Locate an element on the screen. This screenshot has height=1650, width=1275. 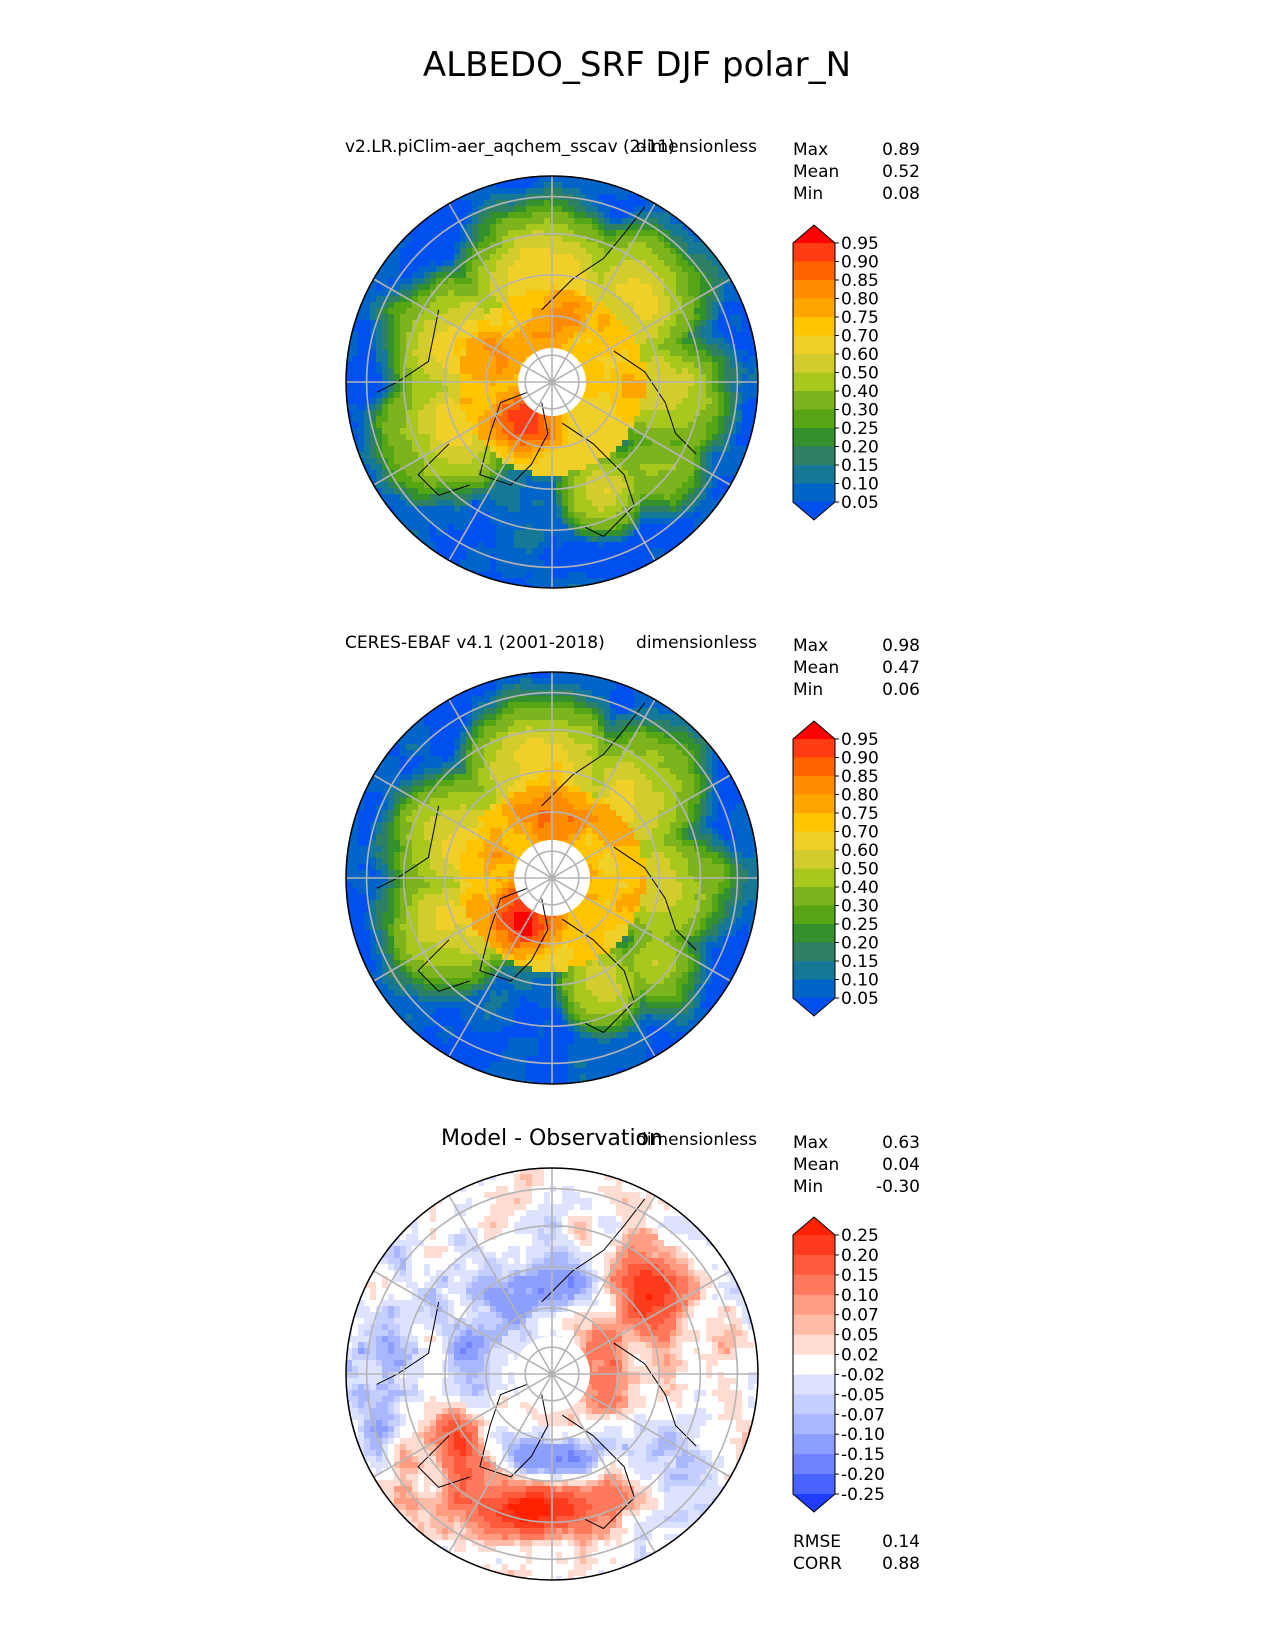
colorbar-tick-label: 0.95 is located at coordinates (860, 740).